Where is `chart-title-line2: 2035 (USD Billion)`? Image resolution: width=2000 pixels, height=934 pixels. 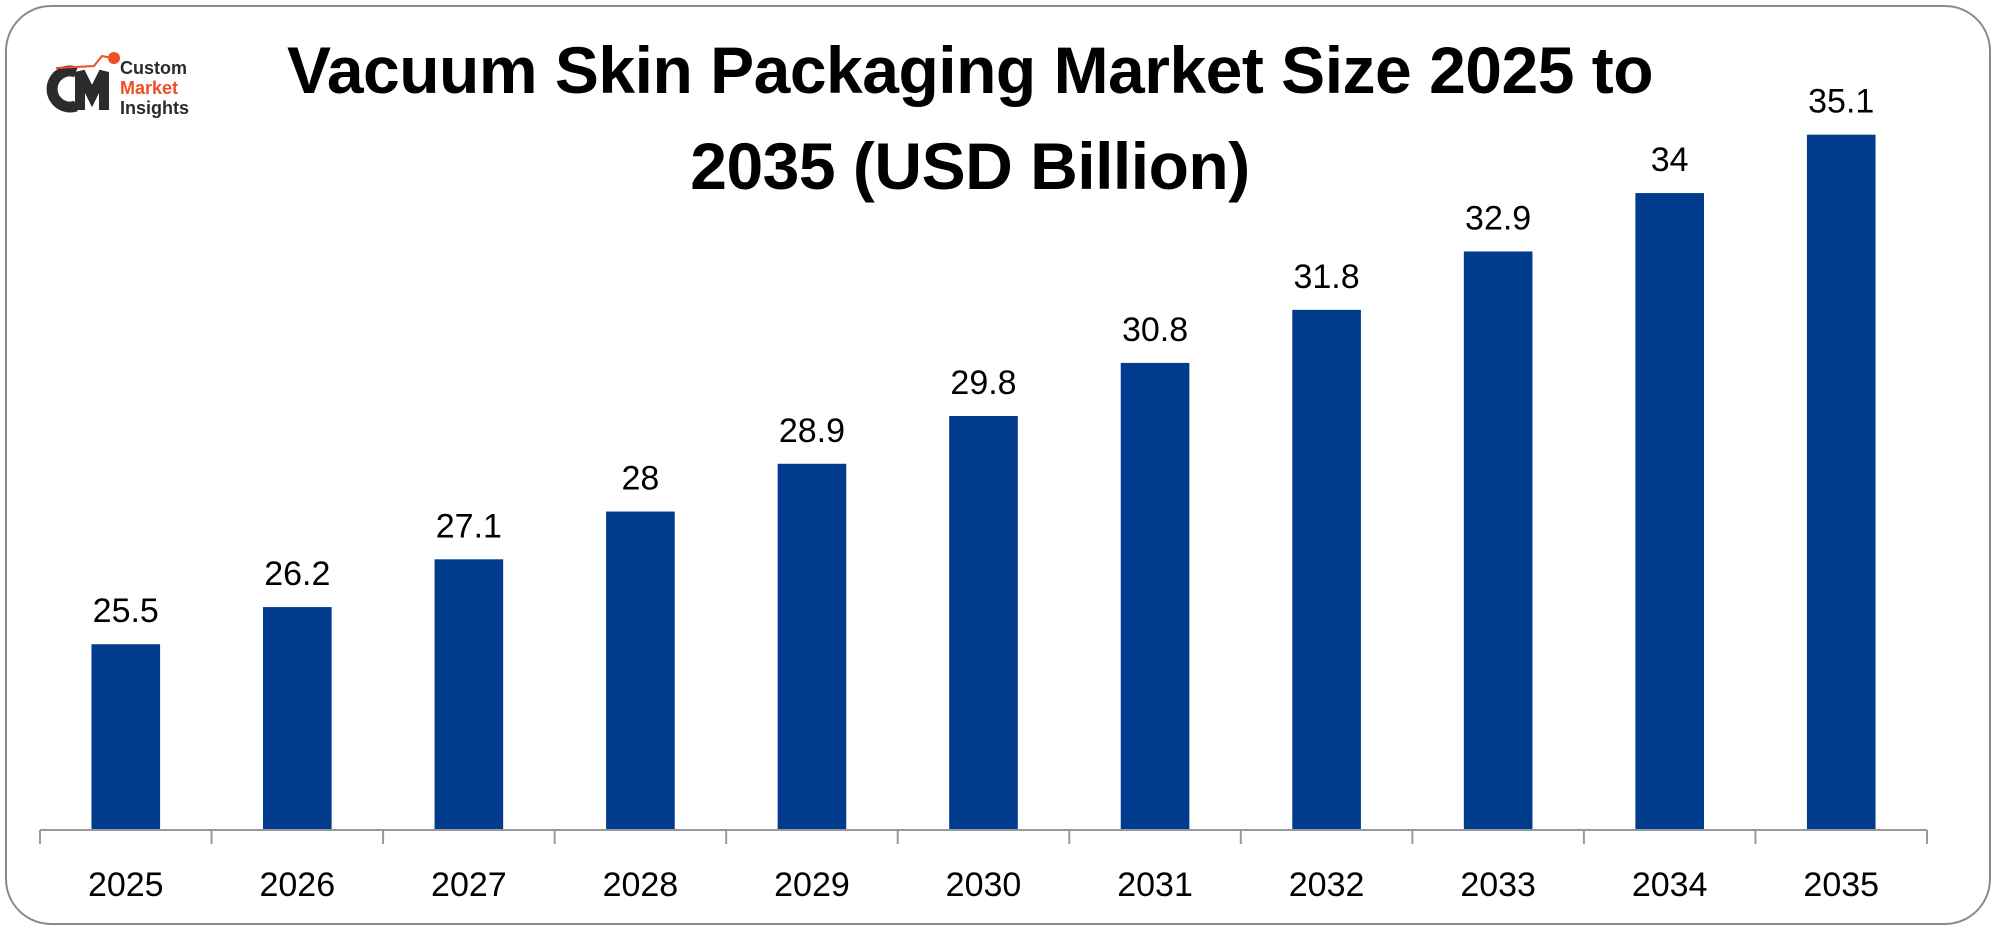
chart-title-line2: 2035 (USD Billion) is located at coordinates (970, 166).